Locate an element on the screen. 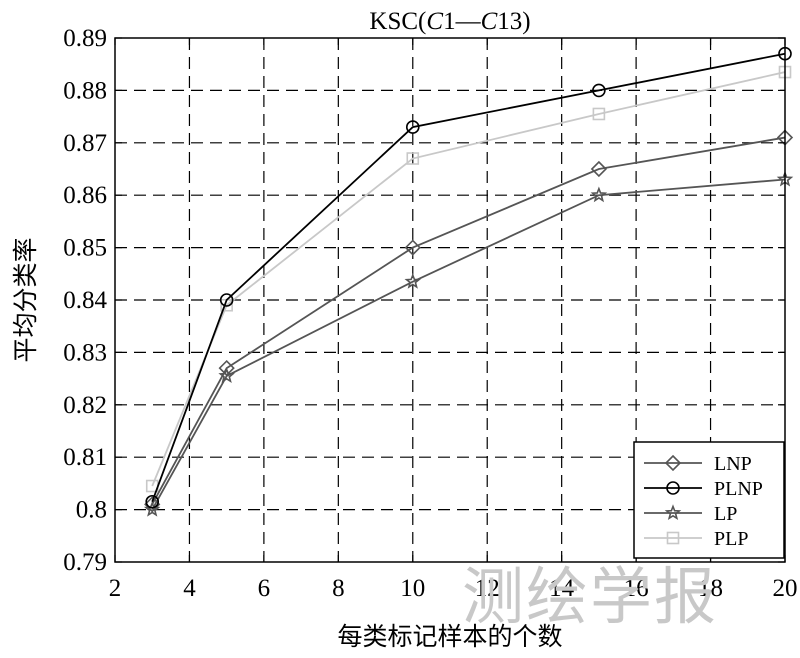 This screenshot has width=800, height=658. legend-label: PLNP is located at coordinates (738, 489).